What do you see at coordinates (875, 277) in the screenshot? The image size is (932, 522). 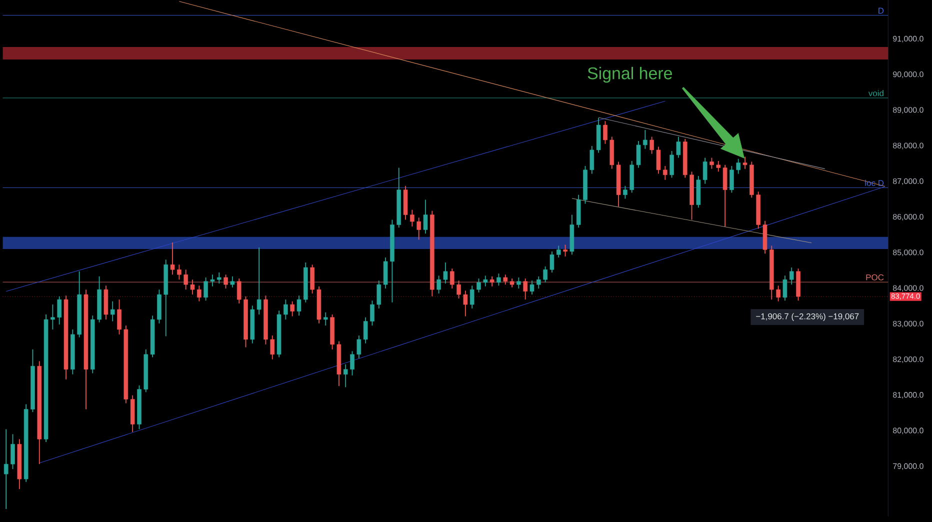 I see `ref-line-label: POC` at bounding box center [875, 277].